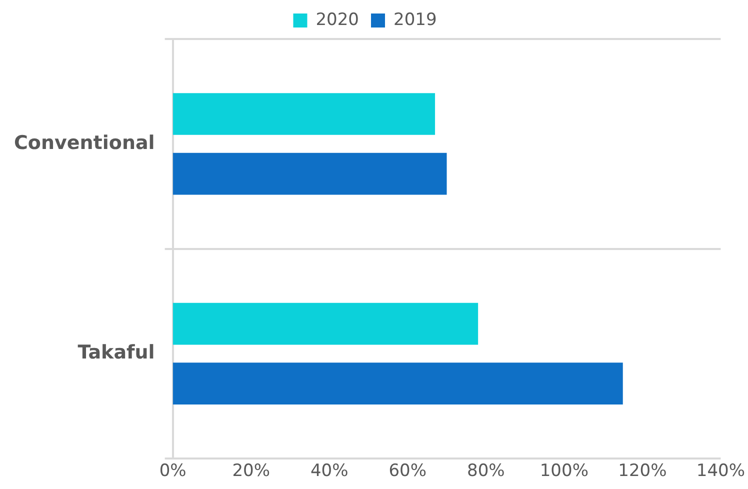 The height and width of the screenshot is (489, 748). I want to click on legend-label: 2019, so click(415, 20).